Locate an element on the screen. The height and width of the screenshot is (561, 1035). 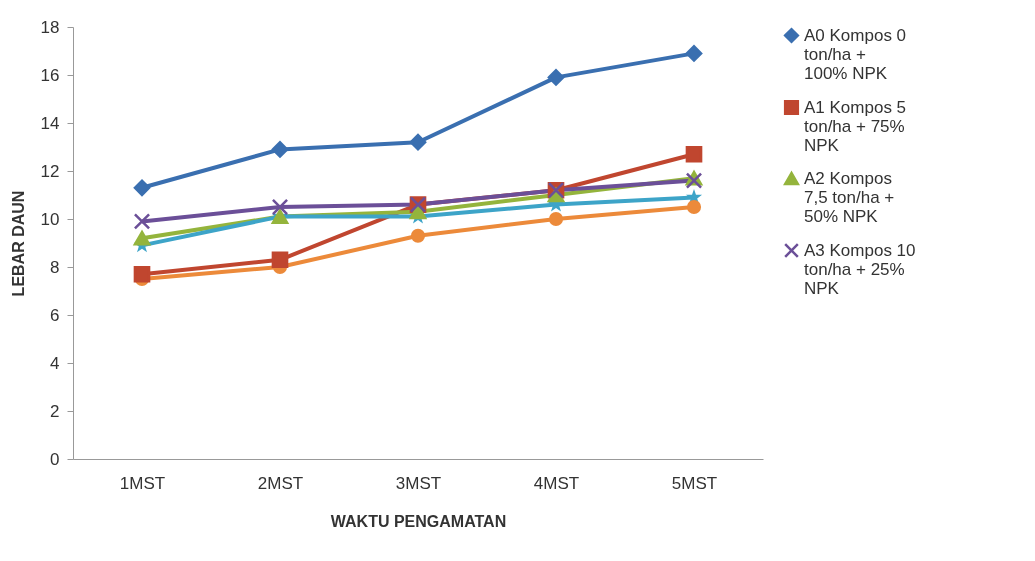
y-tick-label: 6 is located at coordinates (55, 315).